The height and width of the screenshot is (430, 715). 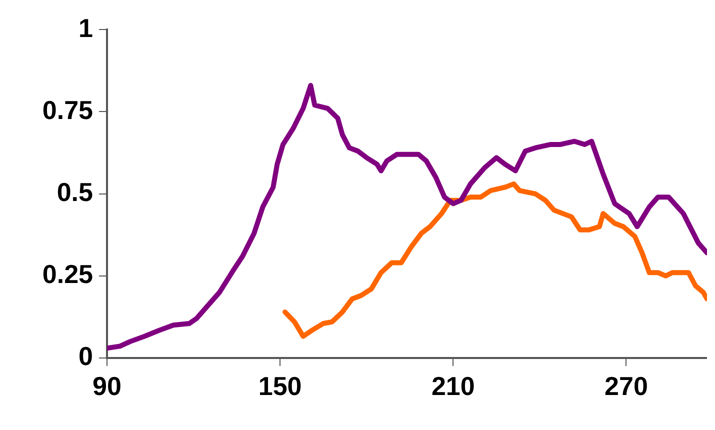 What do you see at coordinates (67, 274) in the screenshot?
I see `y-tick-label: 0.25` at bounding box center [67, 274].